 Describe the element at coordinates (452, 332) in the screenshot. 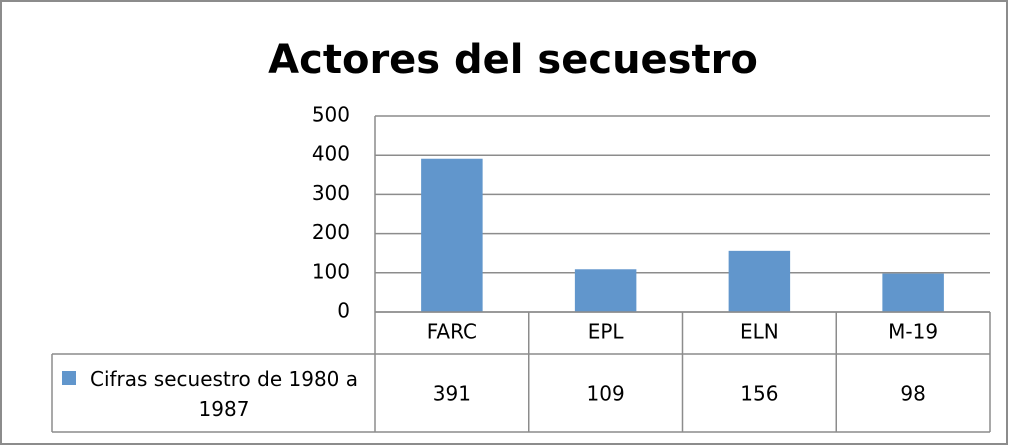

I see `x-tick-label: FARC` at that location.